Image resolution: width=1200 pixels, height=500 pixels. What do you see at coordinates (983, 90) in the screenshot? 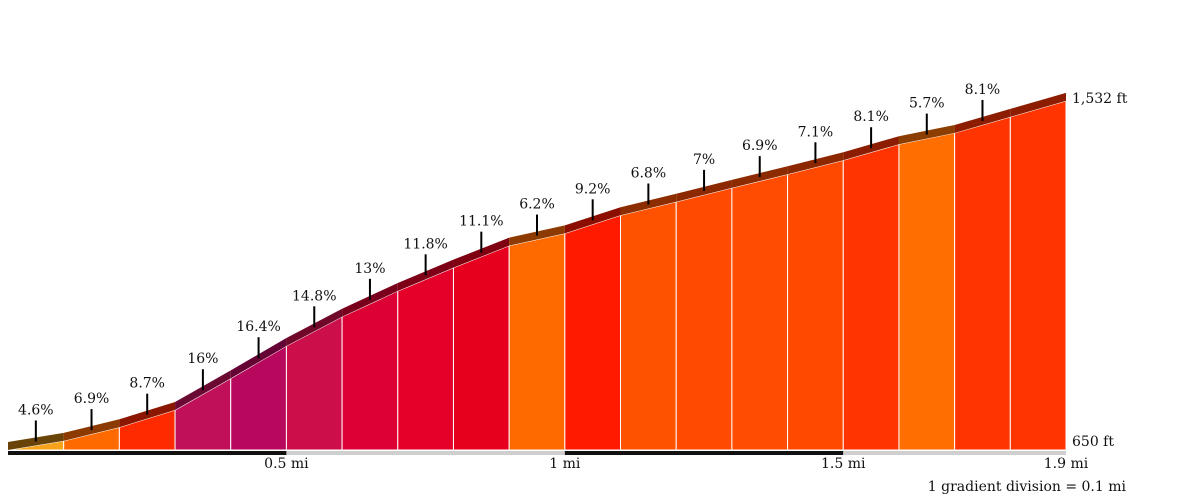
I see `grade-label-18: 8.1%` at bounding box center [983, 90].